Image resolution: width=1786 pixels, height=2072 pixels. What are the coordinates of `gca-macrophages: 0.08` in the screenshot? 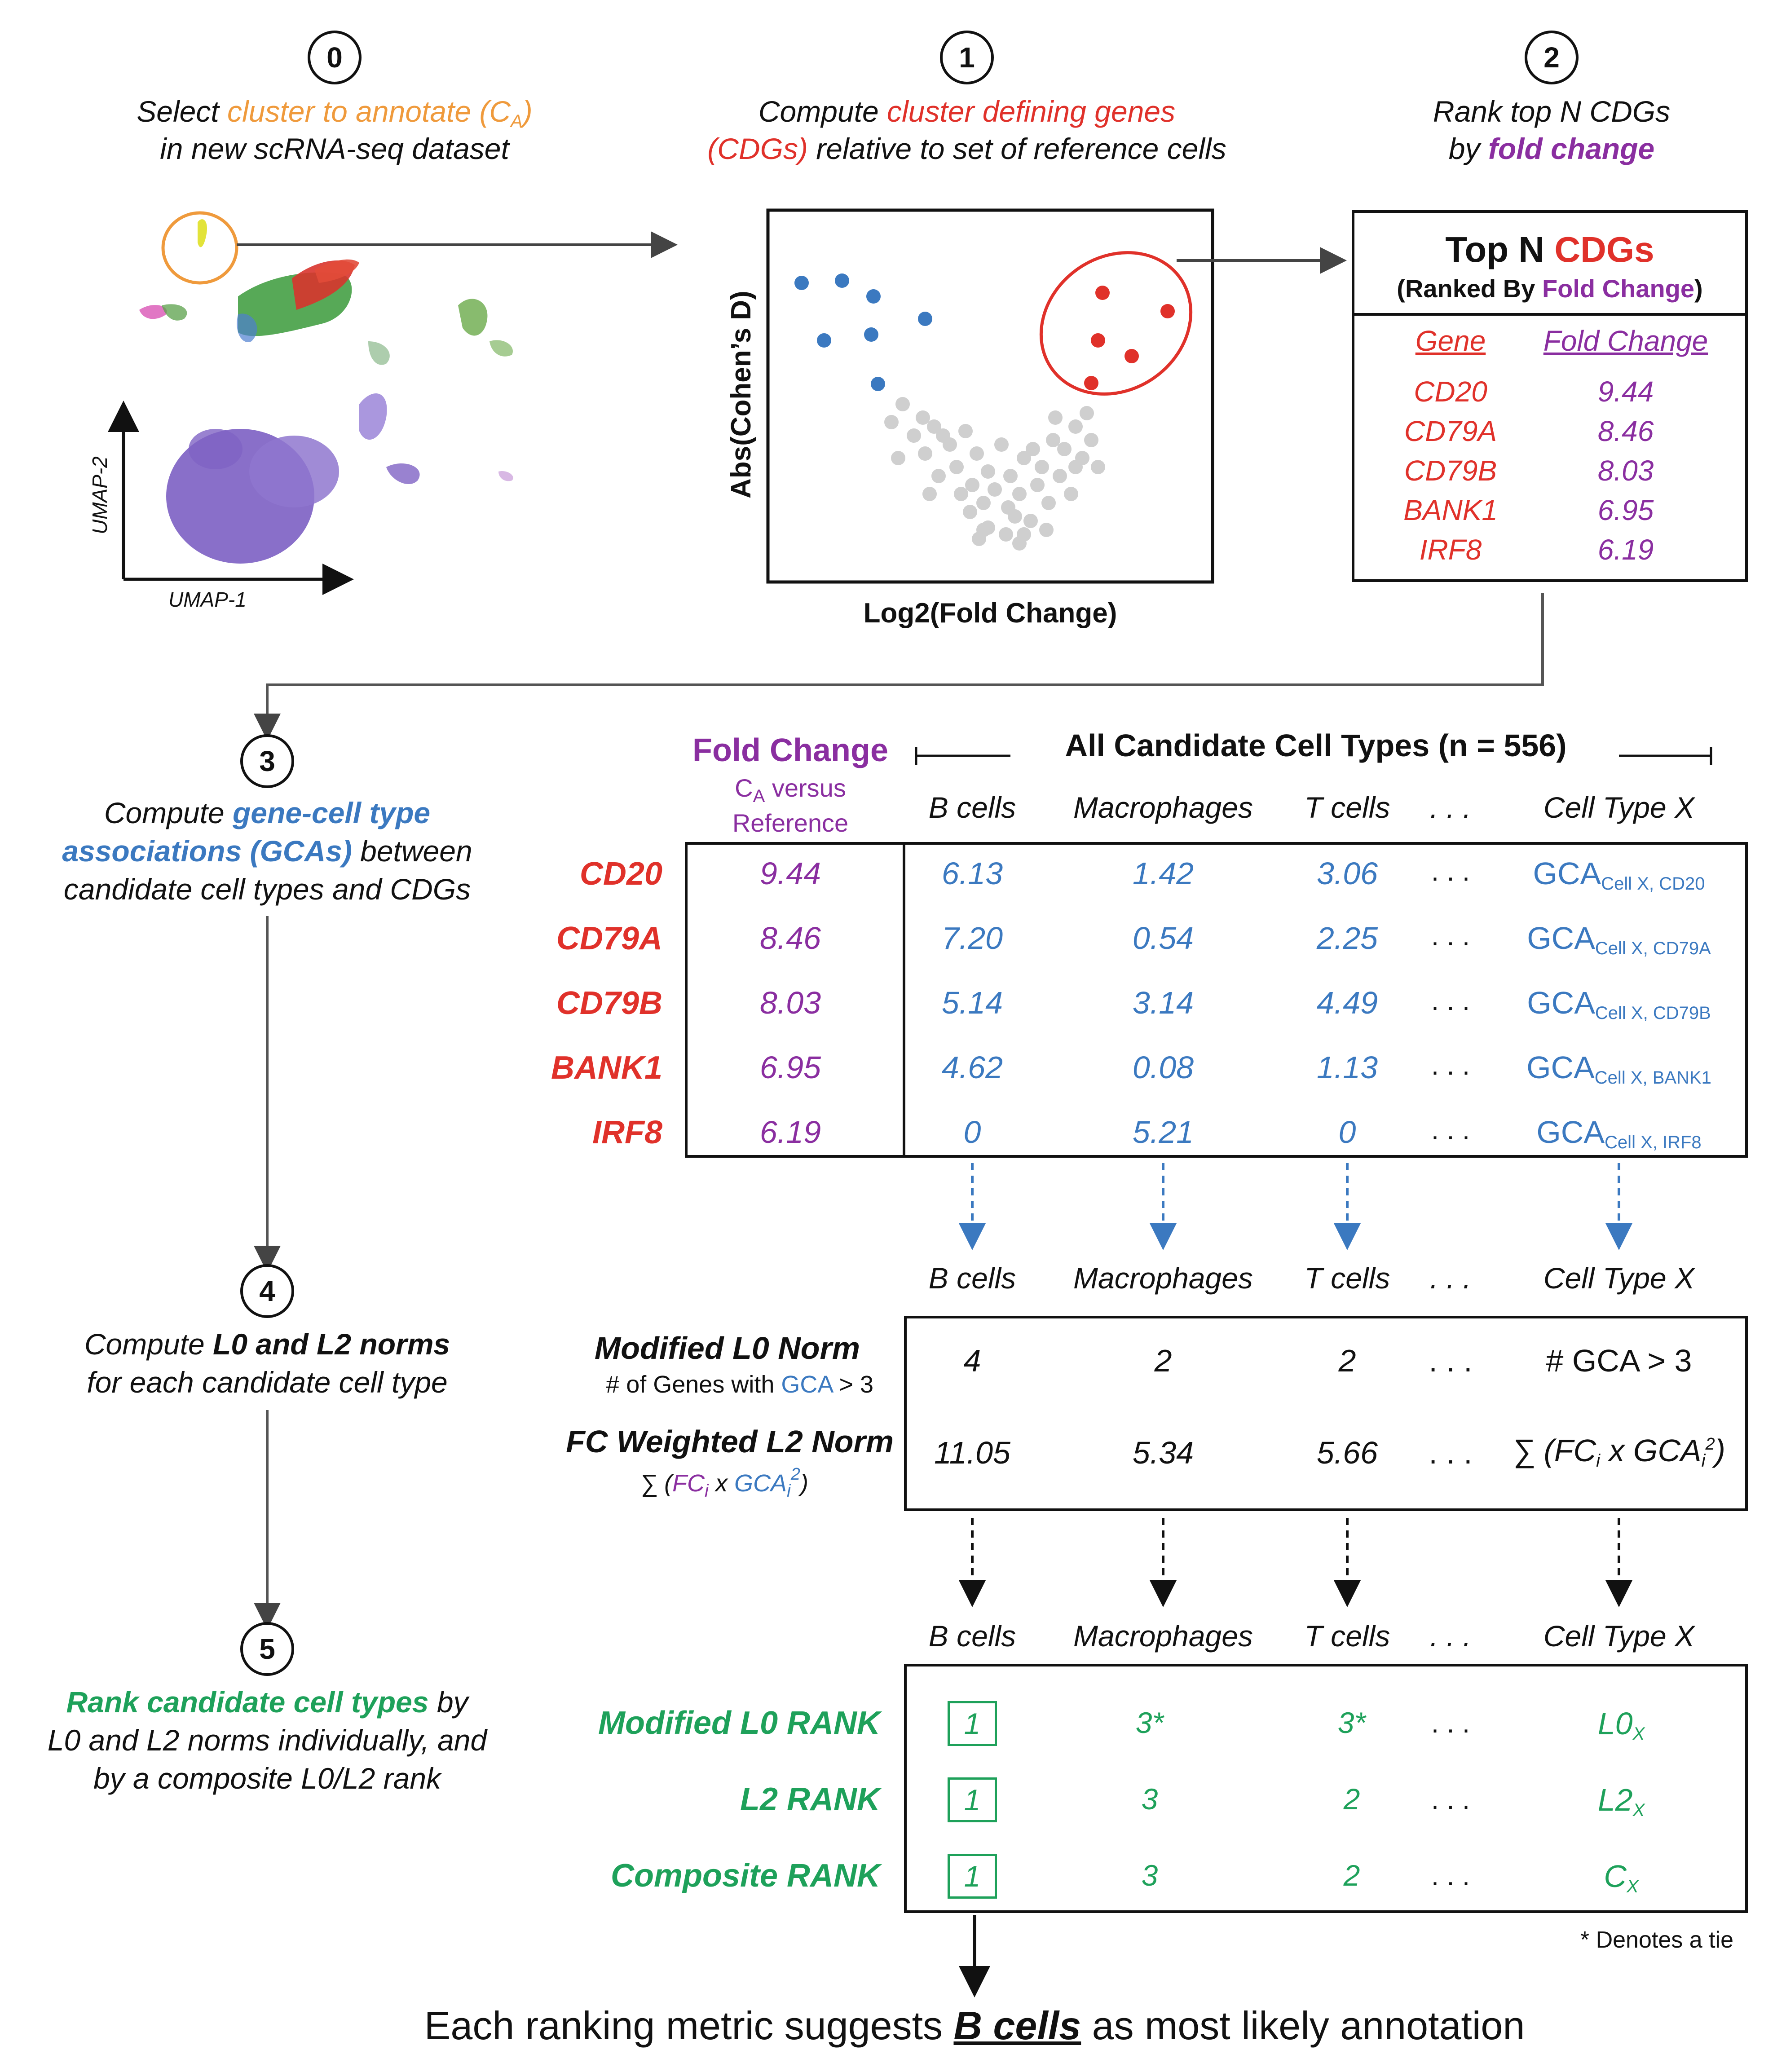 It's located at (1163, 1067).